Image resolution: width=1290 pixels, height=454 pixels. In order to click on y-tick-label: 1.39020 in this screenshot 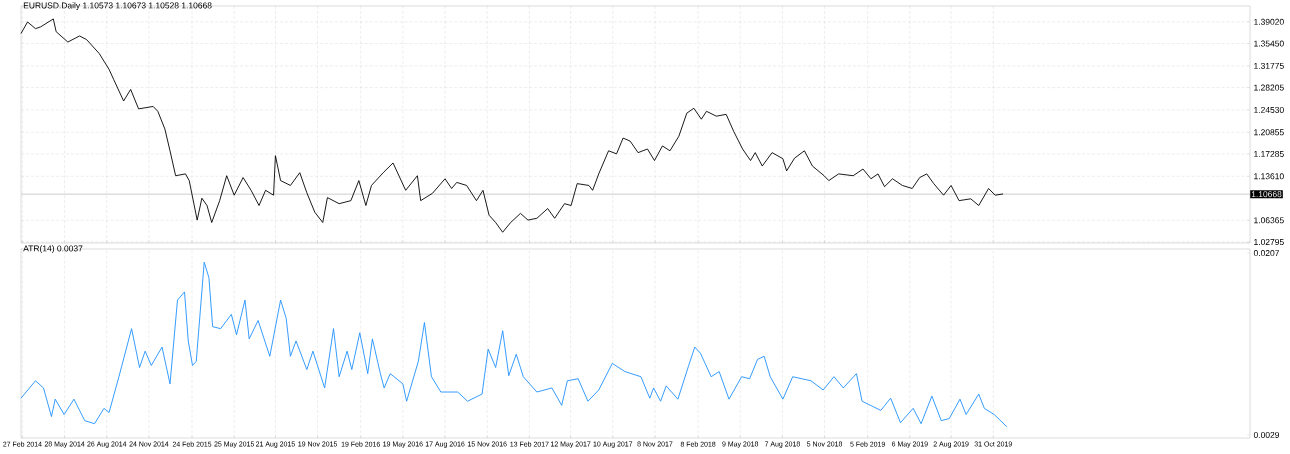, I will do `click(1269, 21)`.